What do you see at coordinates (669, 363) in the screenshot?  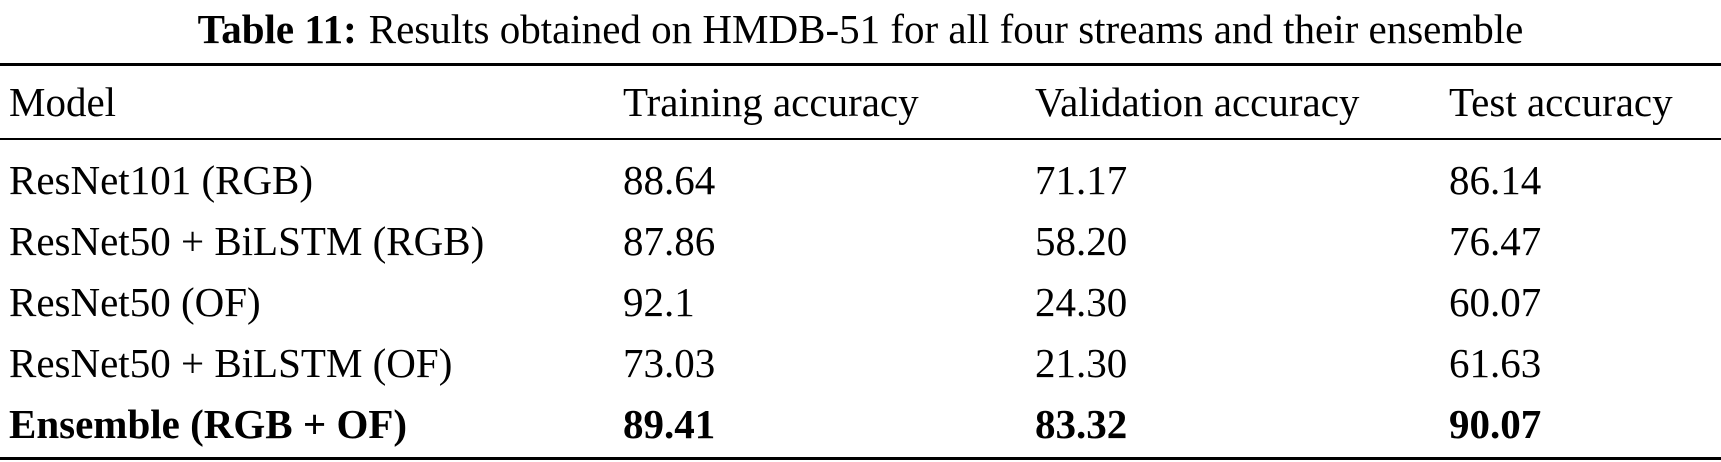 I see `value-cell: 73.03` at bounding box center [669, 363].